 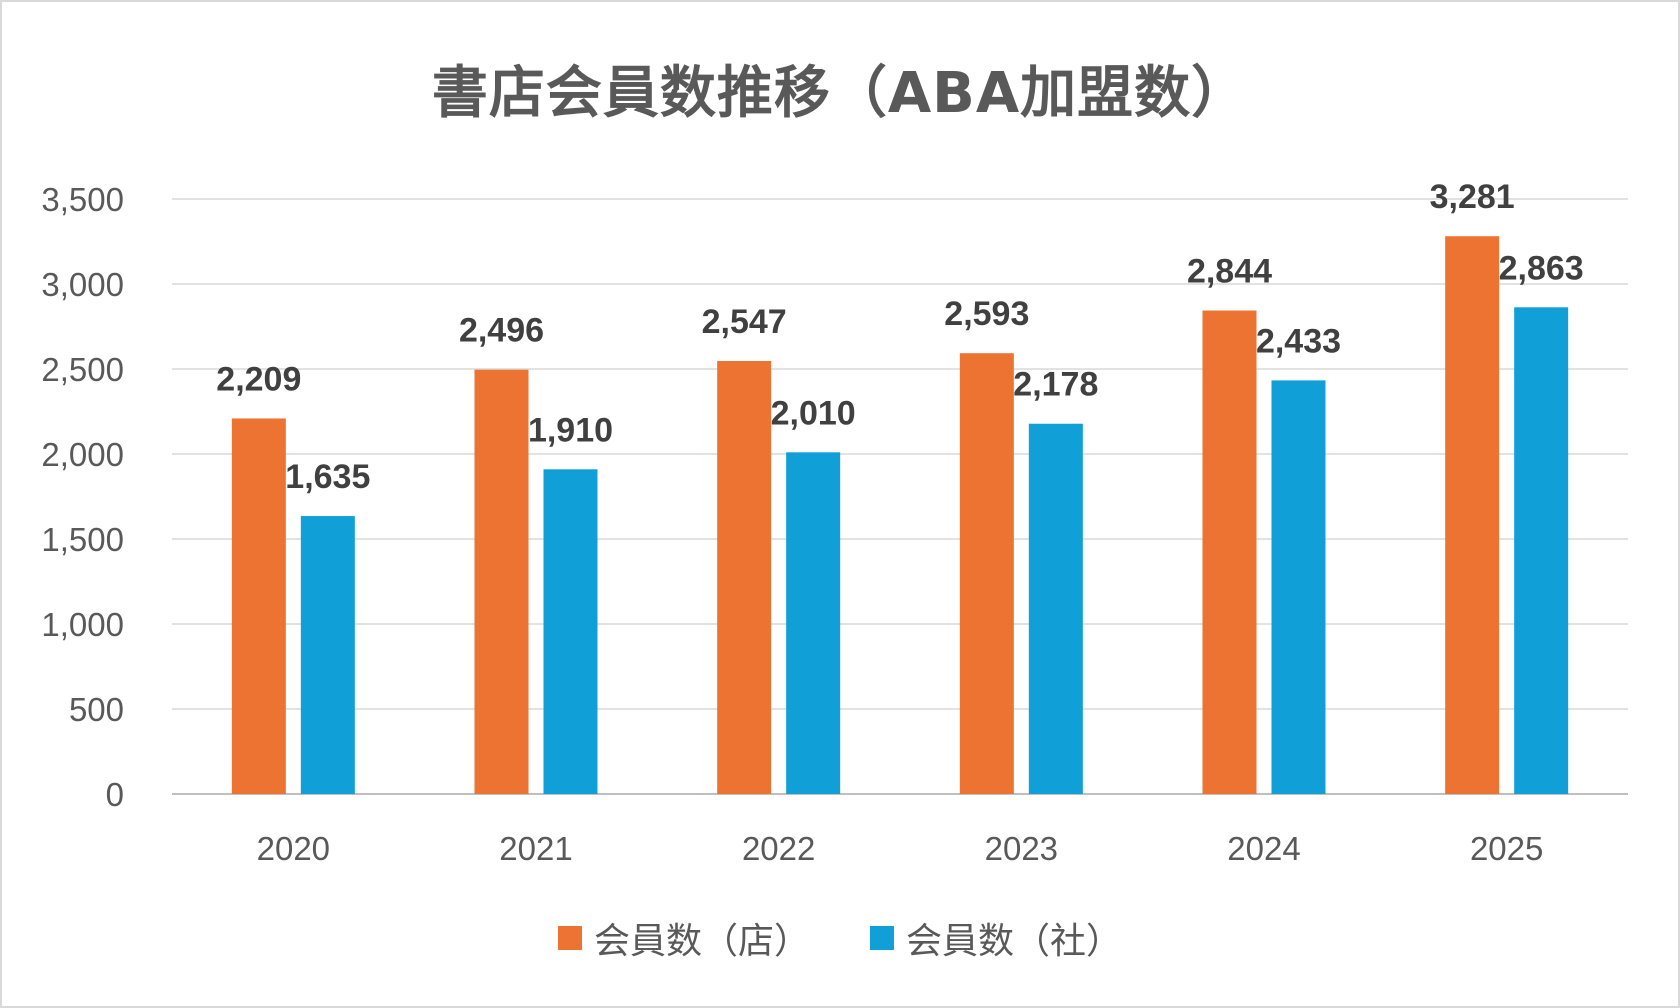 I want to click on x-tick-label: 2022, so click(x=778, y=848).